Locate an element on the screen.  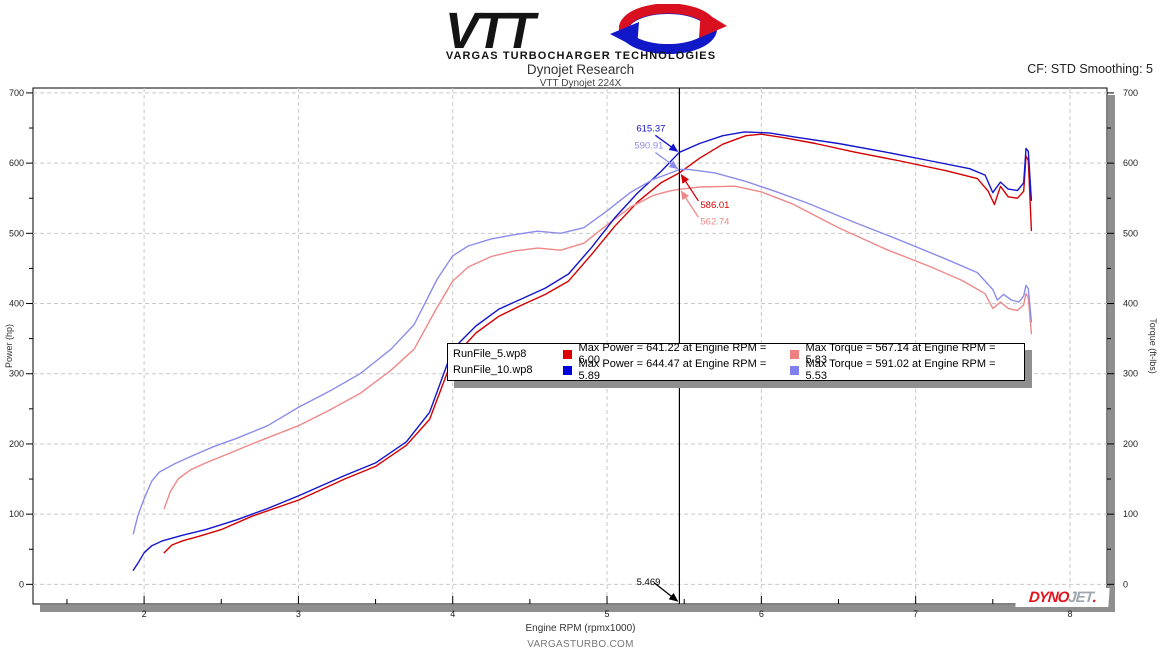
y-tick-label-right: 300 is located at coordinates (1130, 374).